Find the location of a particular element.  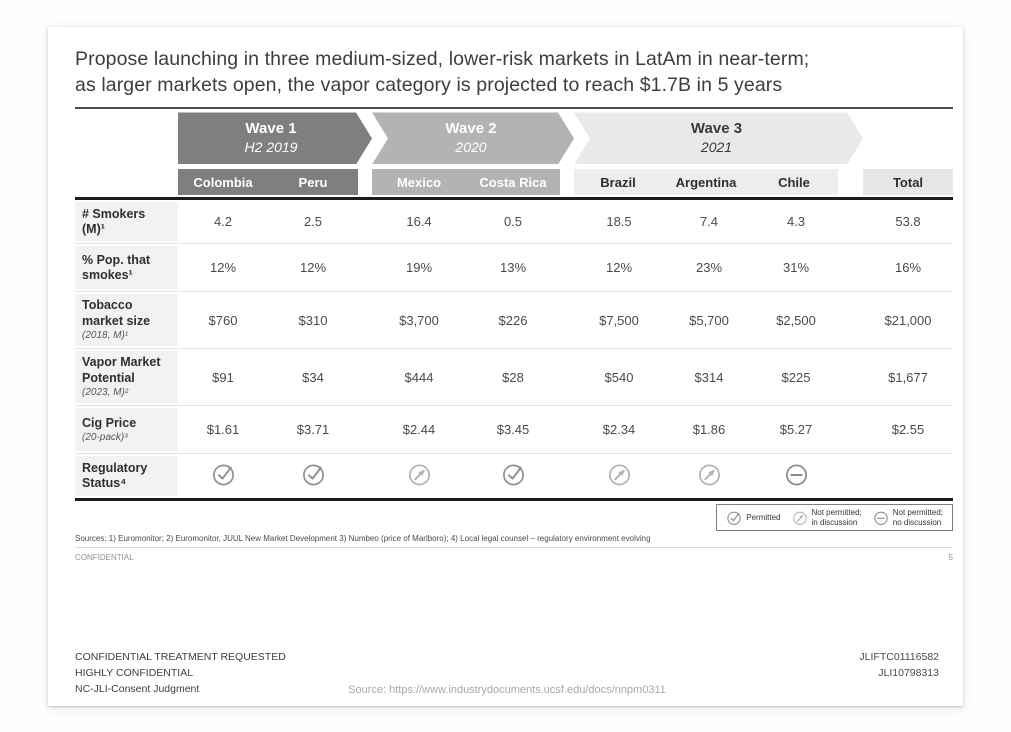

row-label-pop-smokes: % Pop. that smokes¹ is located at coordinates (126, 268).